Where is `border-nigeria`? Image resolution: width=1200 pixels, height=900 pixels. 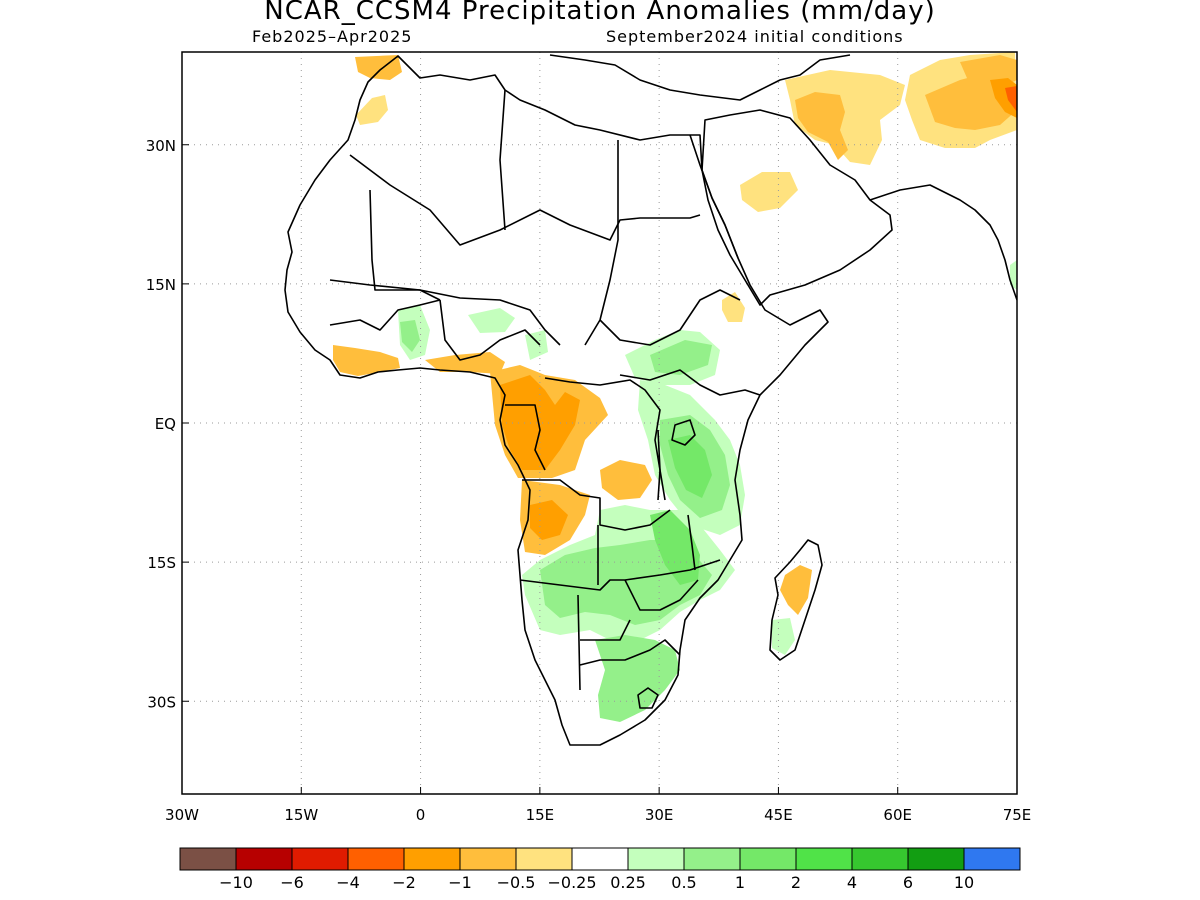
border-nigeria is located at coordinates (490, 330).